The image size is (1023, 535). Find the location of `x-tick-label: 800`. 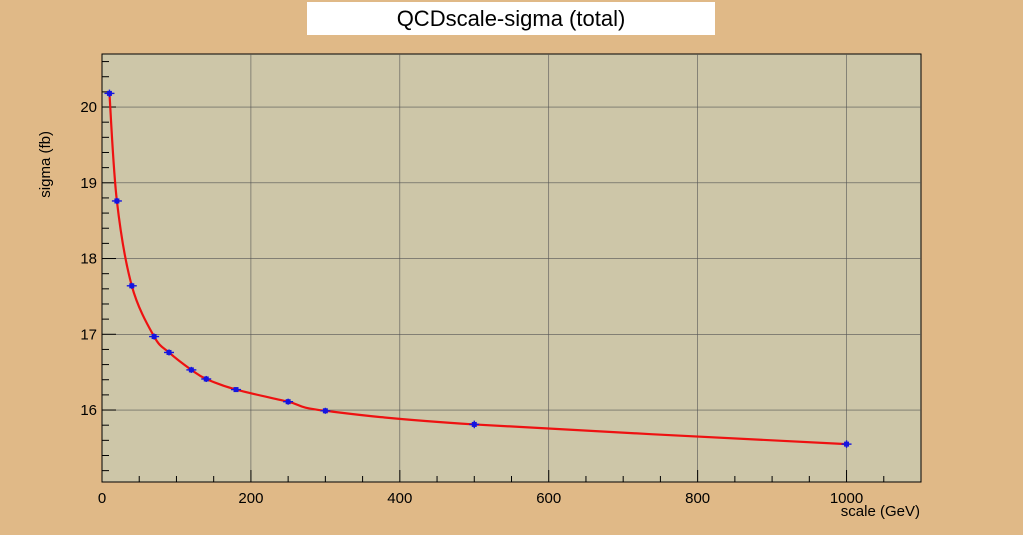

x-tick-label: 800 is located at coordinates (697, 498).